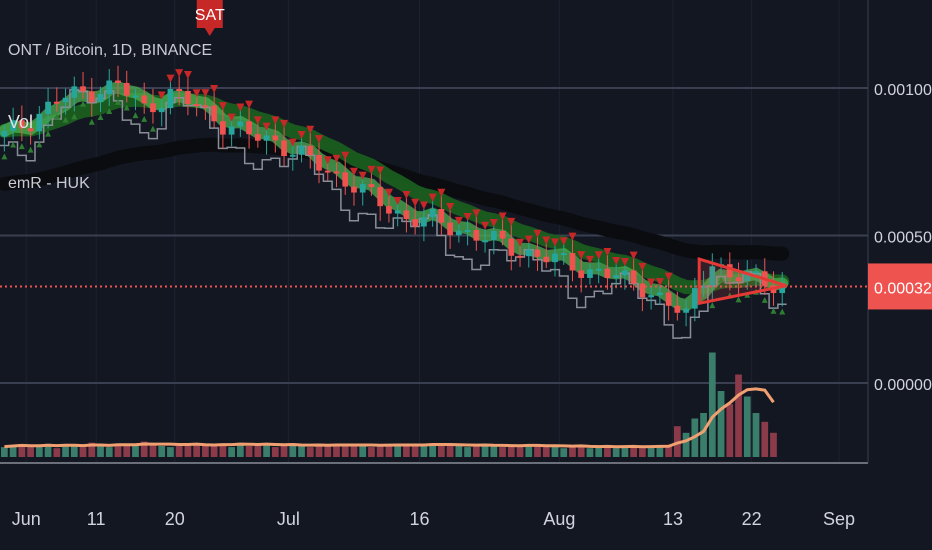 Image resolution: width=932 pixels, height=550 pixels. Describe the element at coordinates (26, 519) in the screenshot. I see `time-tick-label: Jun` at that location.